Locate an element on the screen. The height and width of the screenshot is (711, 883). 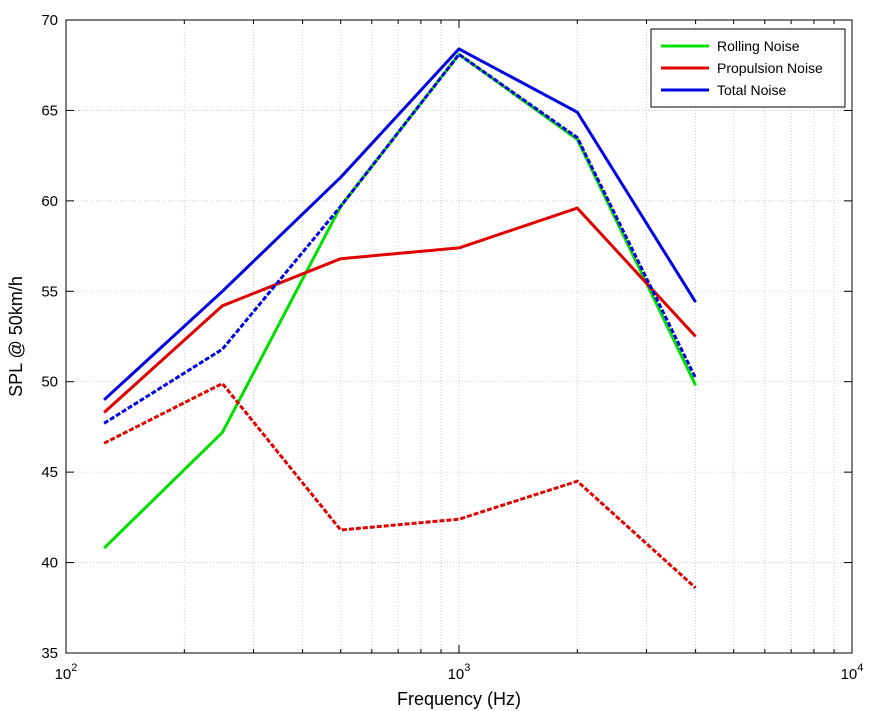
y-tick-label: 70 is located at coordinates (49, 20).